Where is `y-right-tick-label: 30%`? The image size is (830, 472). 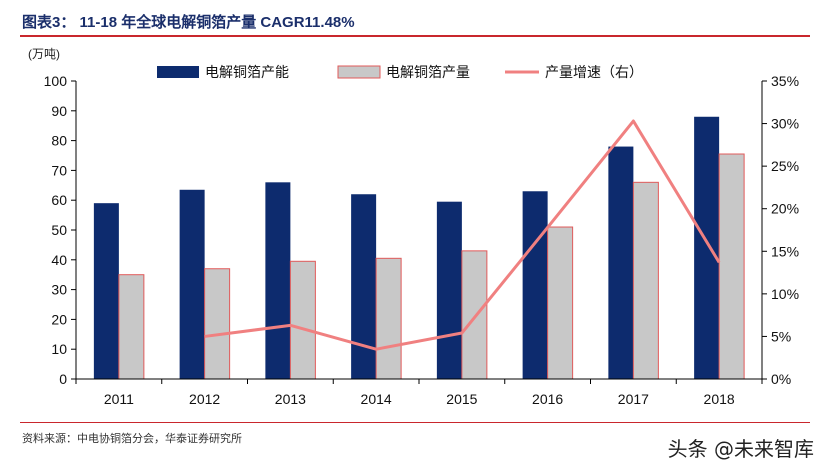
y-right-tick-label: 30% is located at coordinates (785, 124).